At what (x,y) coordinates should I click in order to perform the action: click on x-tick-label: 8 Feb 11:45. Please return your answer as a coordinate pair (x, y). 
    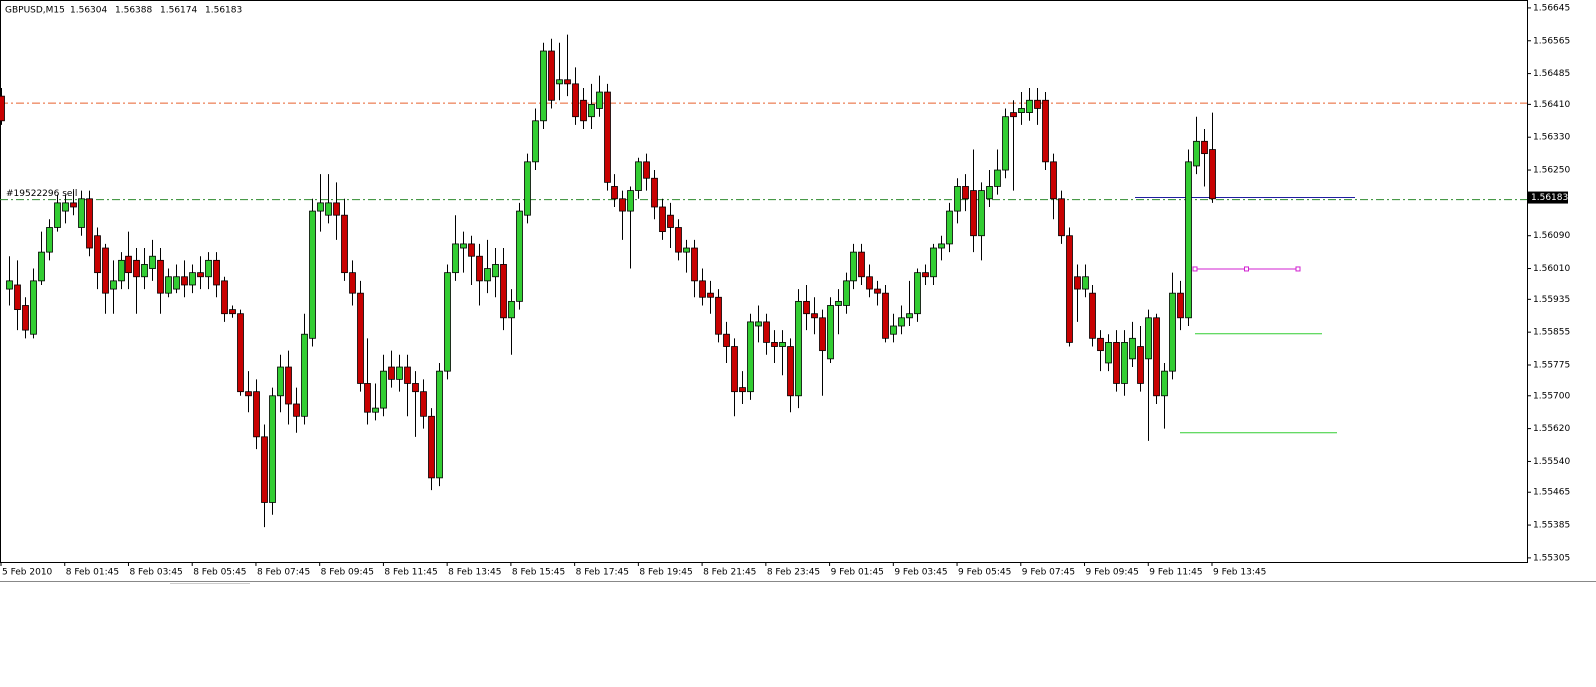
    Looking at the image, I should click on (410, 573).